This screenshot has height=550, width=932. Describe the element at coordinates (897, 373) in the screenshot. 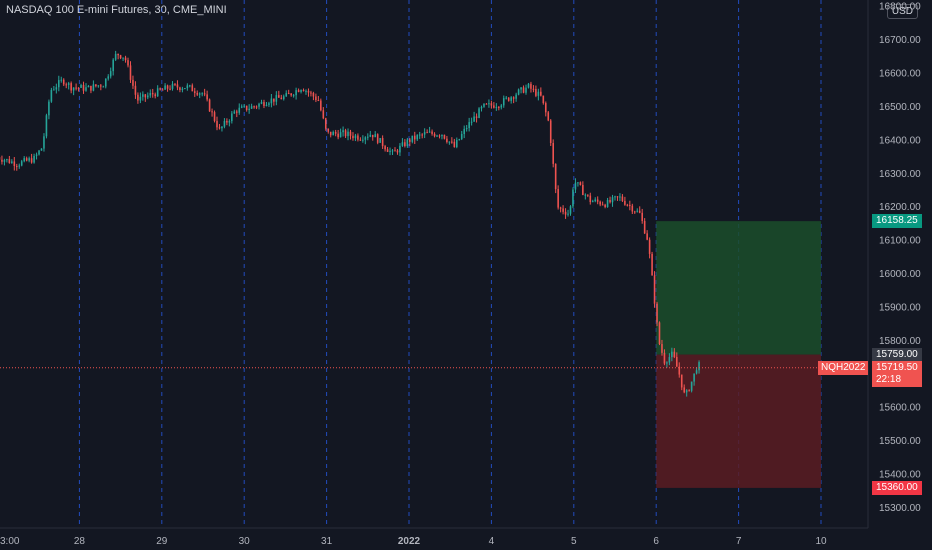

I see `current-price-tag: 15719.50 22:18` at that location.